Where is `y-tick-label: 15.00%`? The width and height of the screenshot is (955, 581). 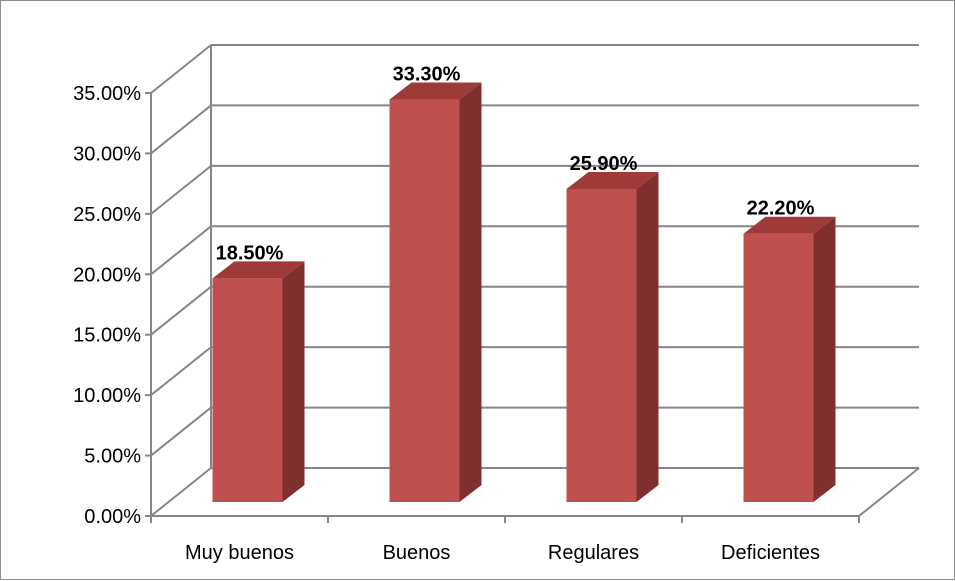
y-tick-label: 15.00% is located at coordinates (107, 336).